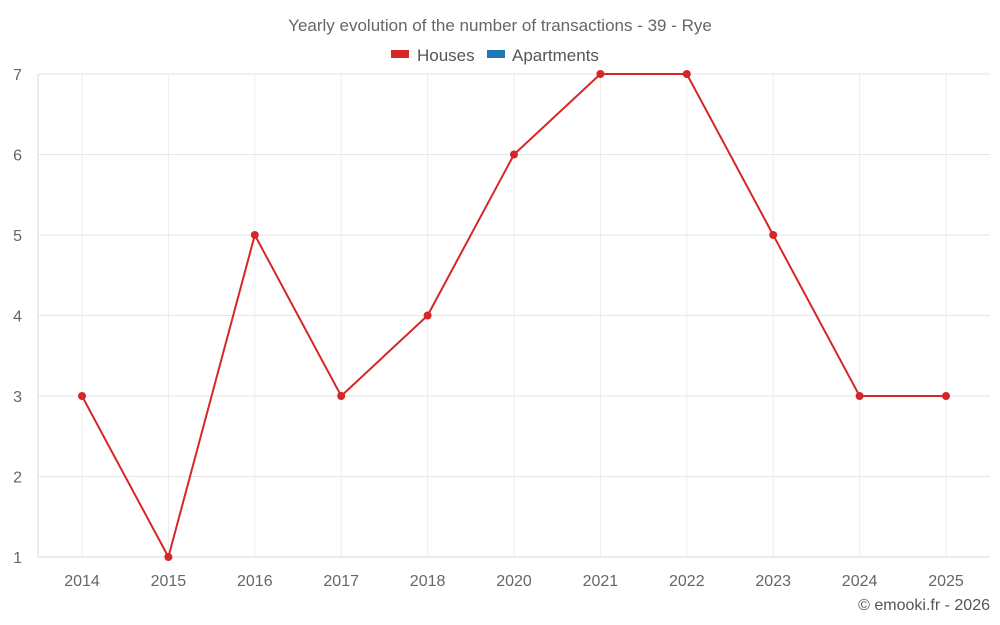 The image size is (1000, 625). Describe the element at coordinates (17, 156) in the screenshot. I see `y-tick-label: 6` at that location.